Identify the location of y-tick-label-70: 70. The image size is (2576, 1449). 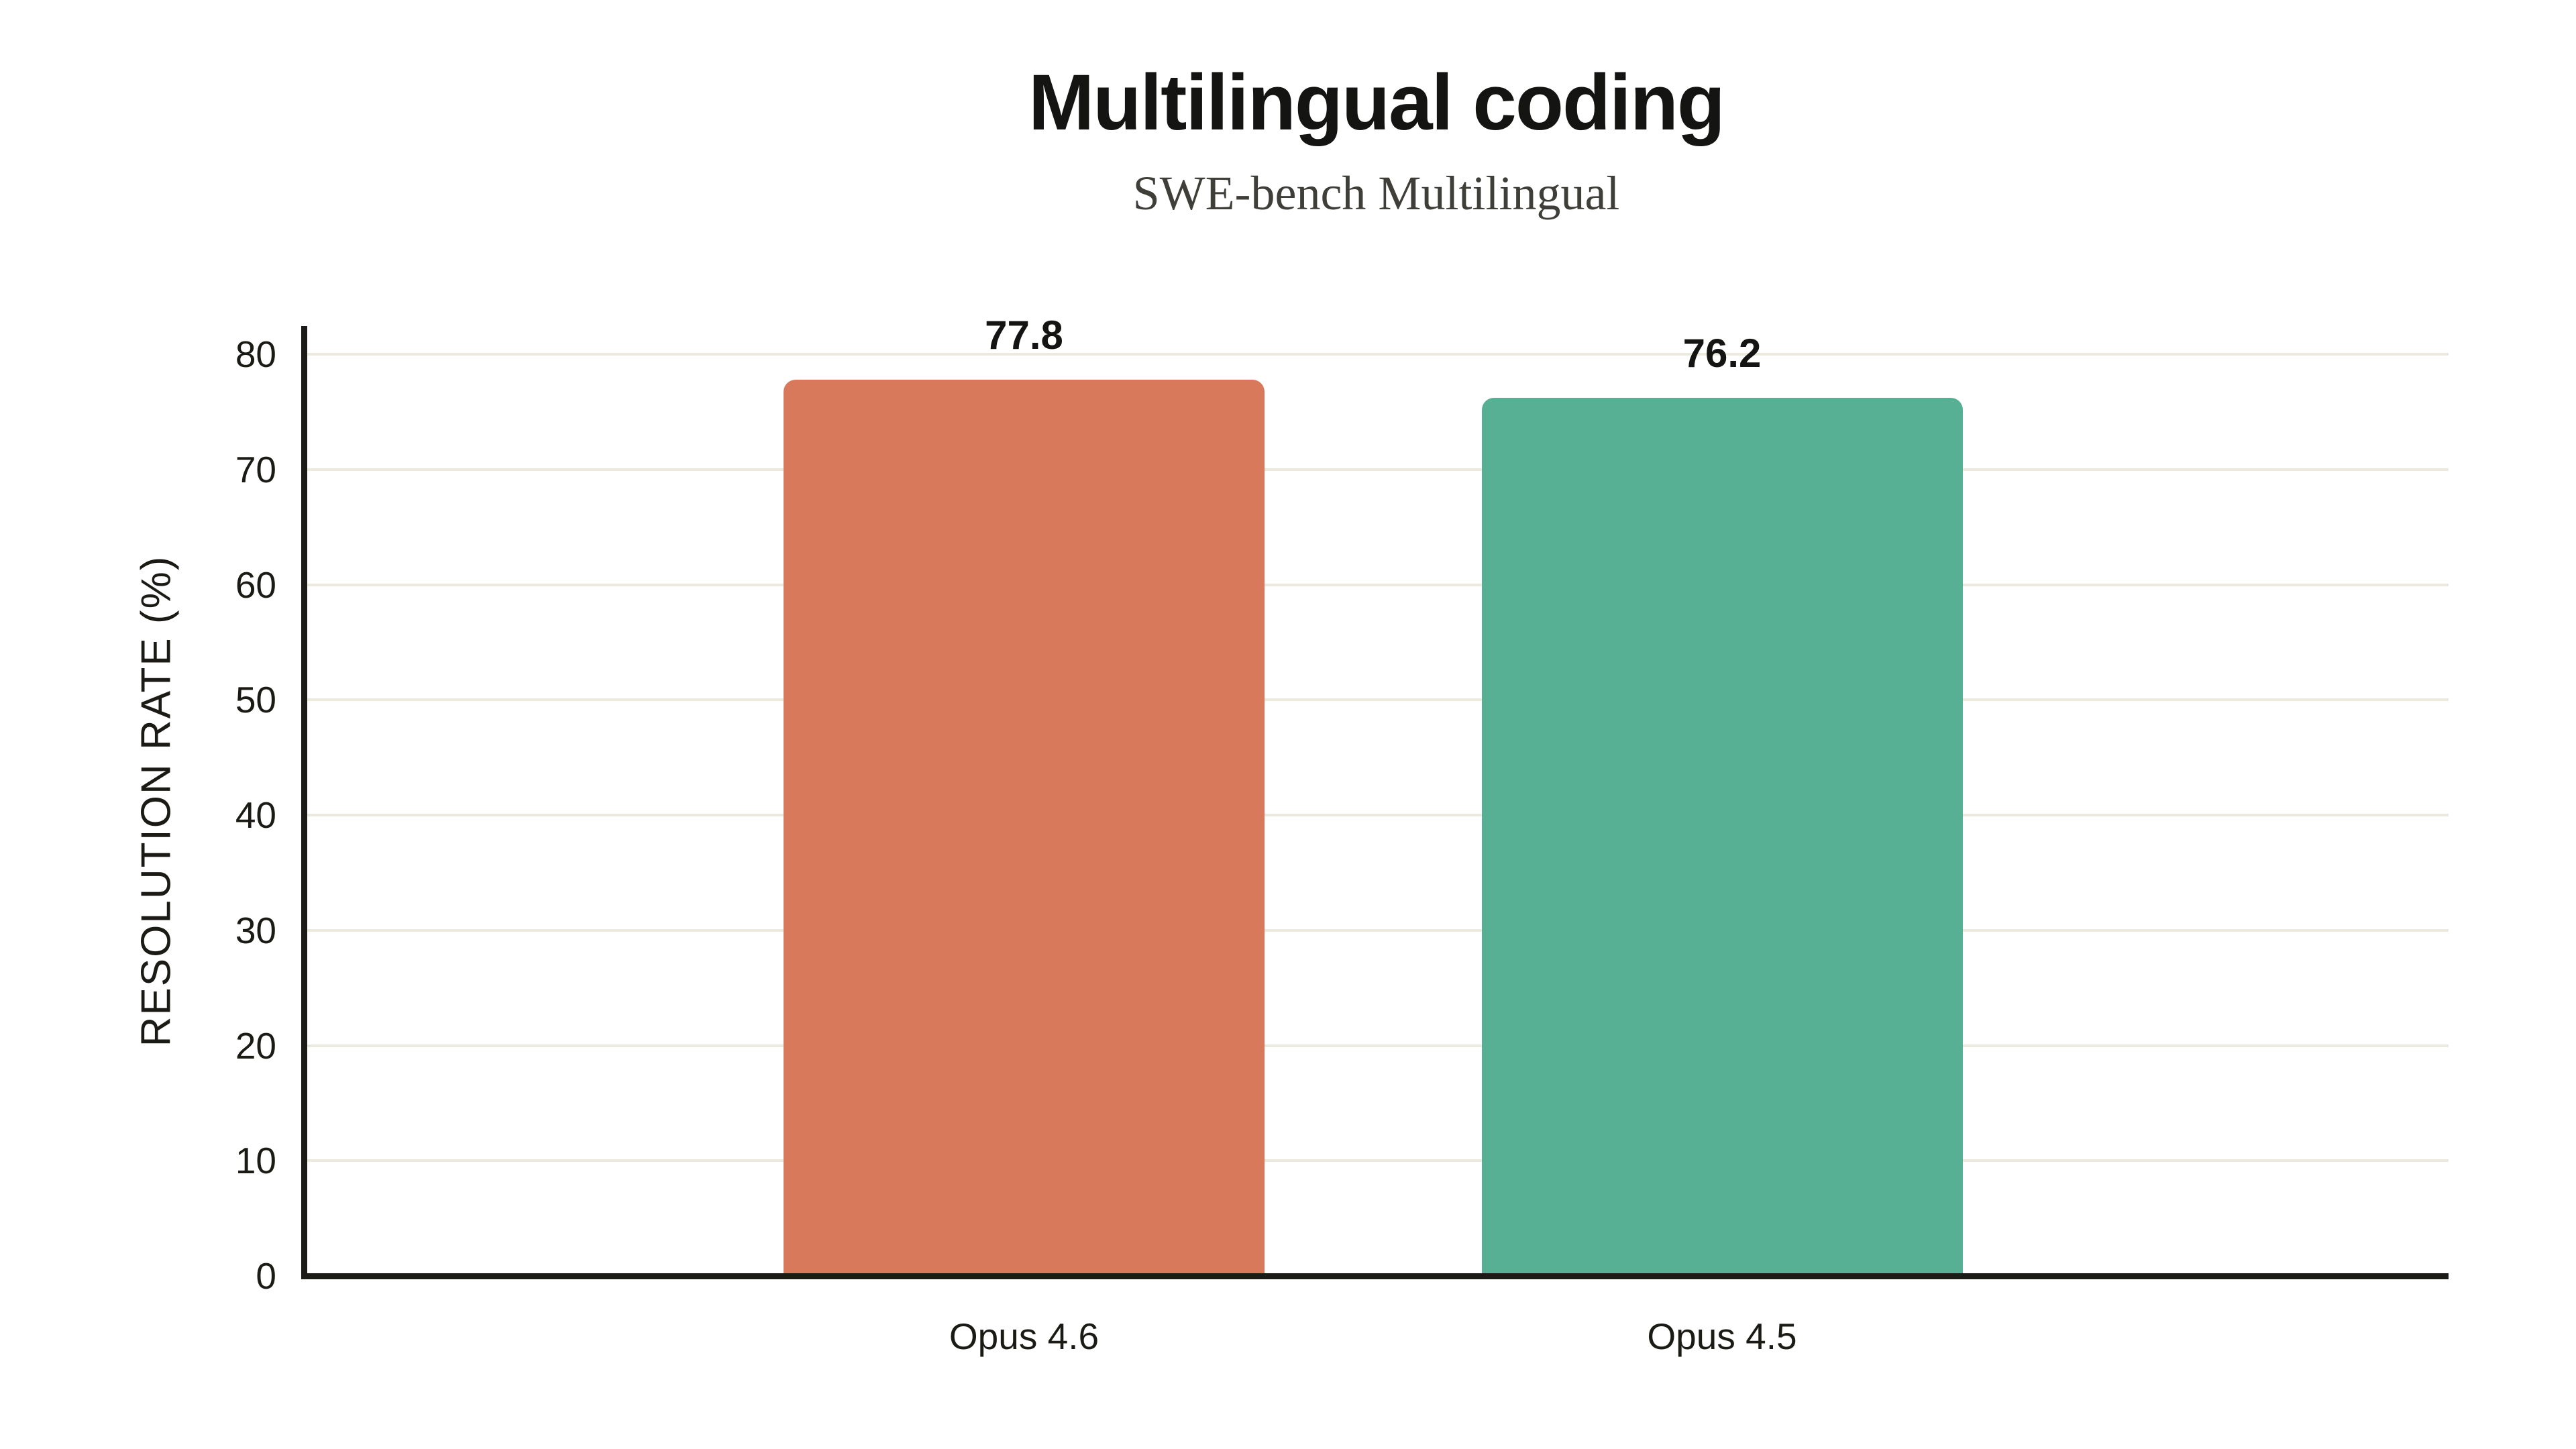
(255, 469).